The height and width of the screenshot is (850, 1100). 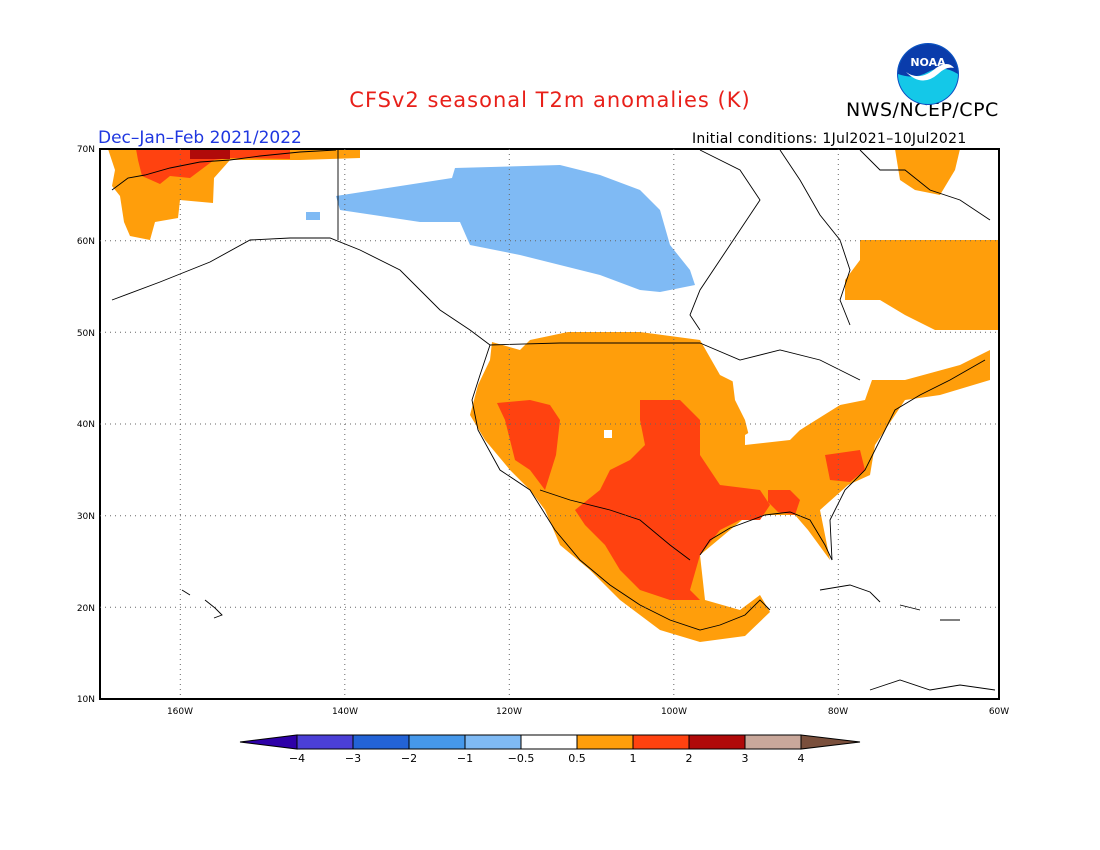 What do you see at coordinates (922, 285) in the screenshot?
I see `quebec-warm-region` at bounding box center [922, 285].